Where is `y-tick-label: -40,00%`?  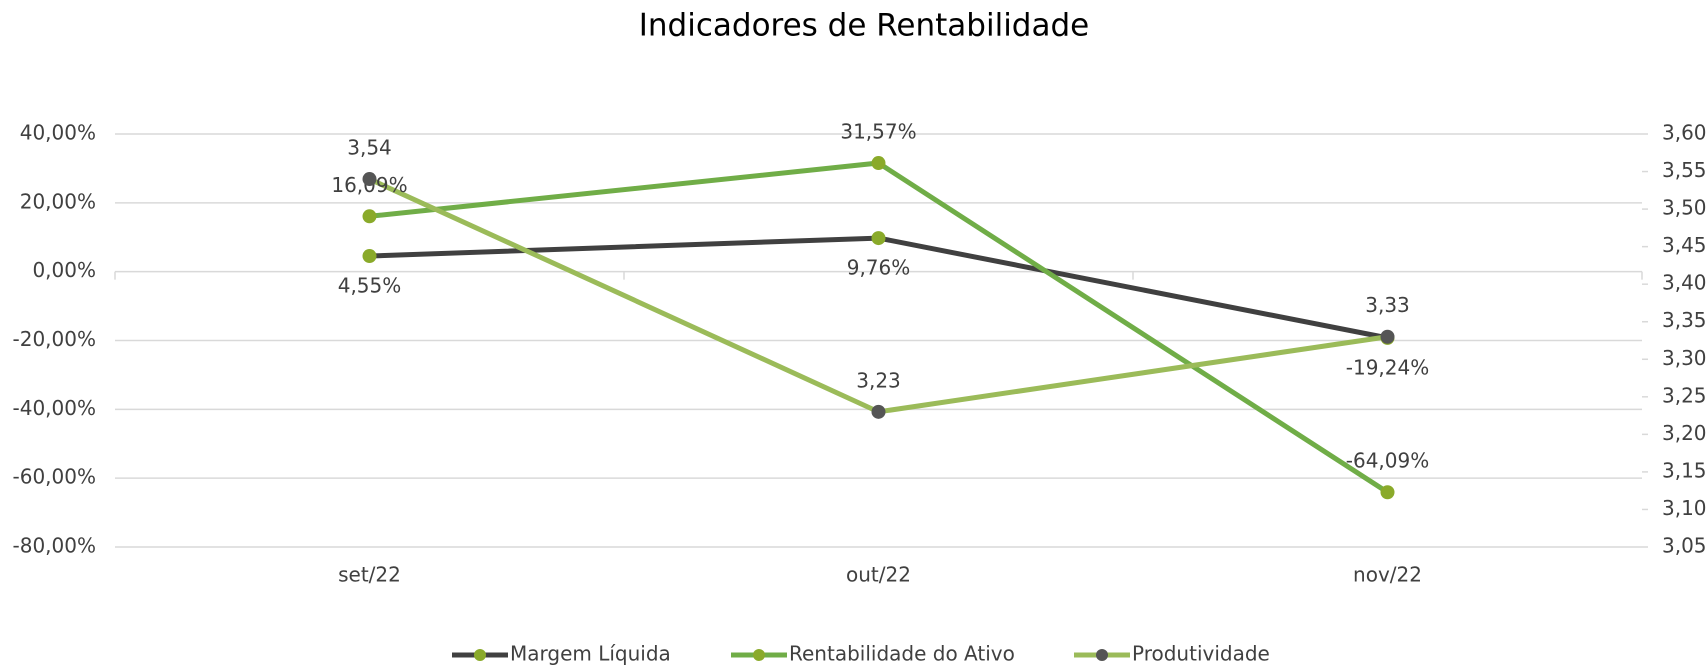
y-tick-label: -40,00% is located at coordinates (54, 408).